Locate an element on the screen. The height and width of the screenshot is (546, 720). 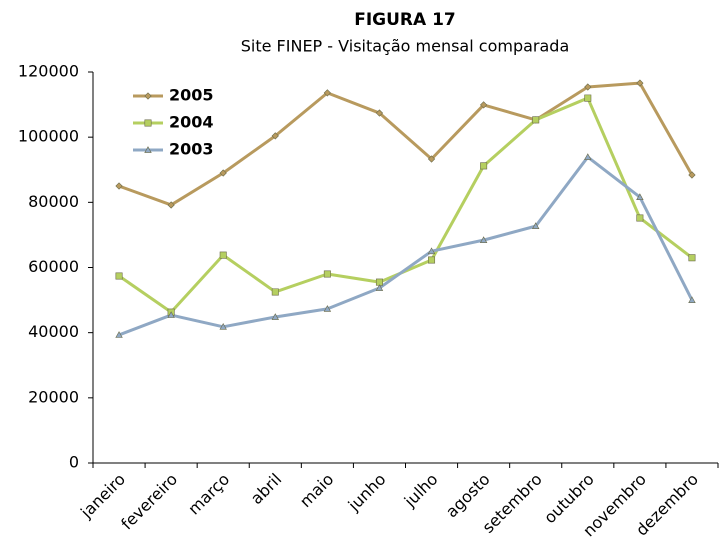
x-tick-label: janeiro is located at coordinates (102, 496).